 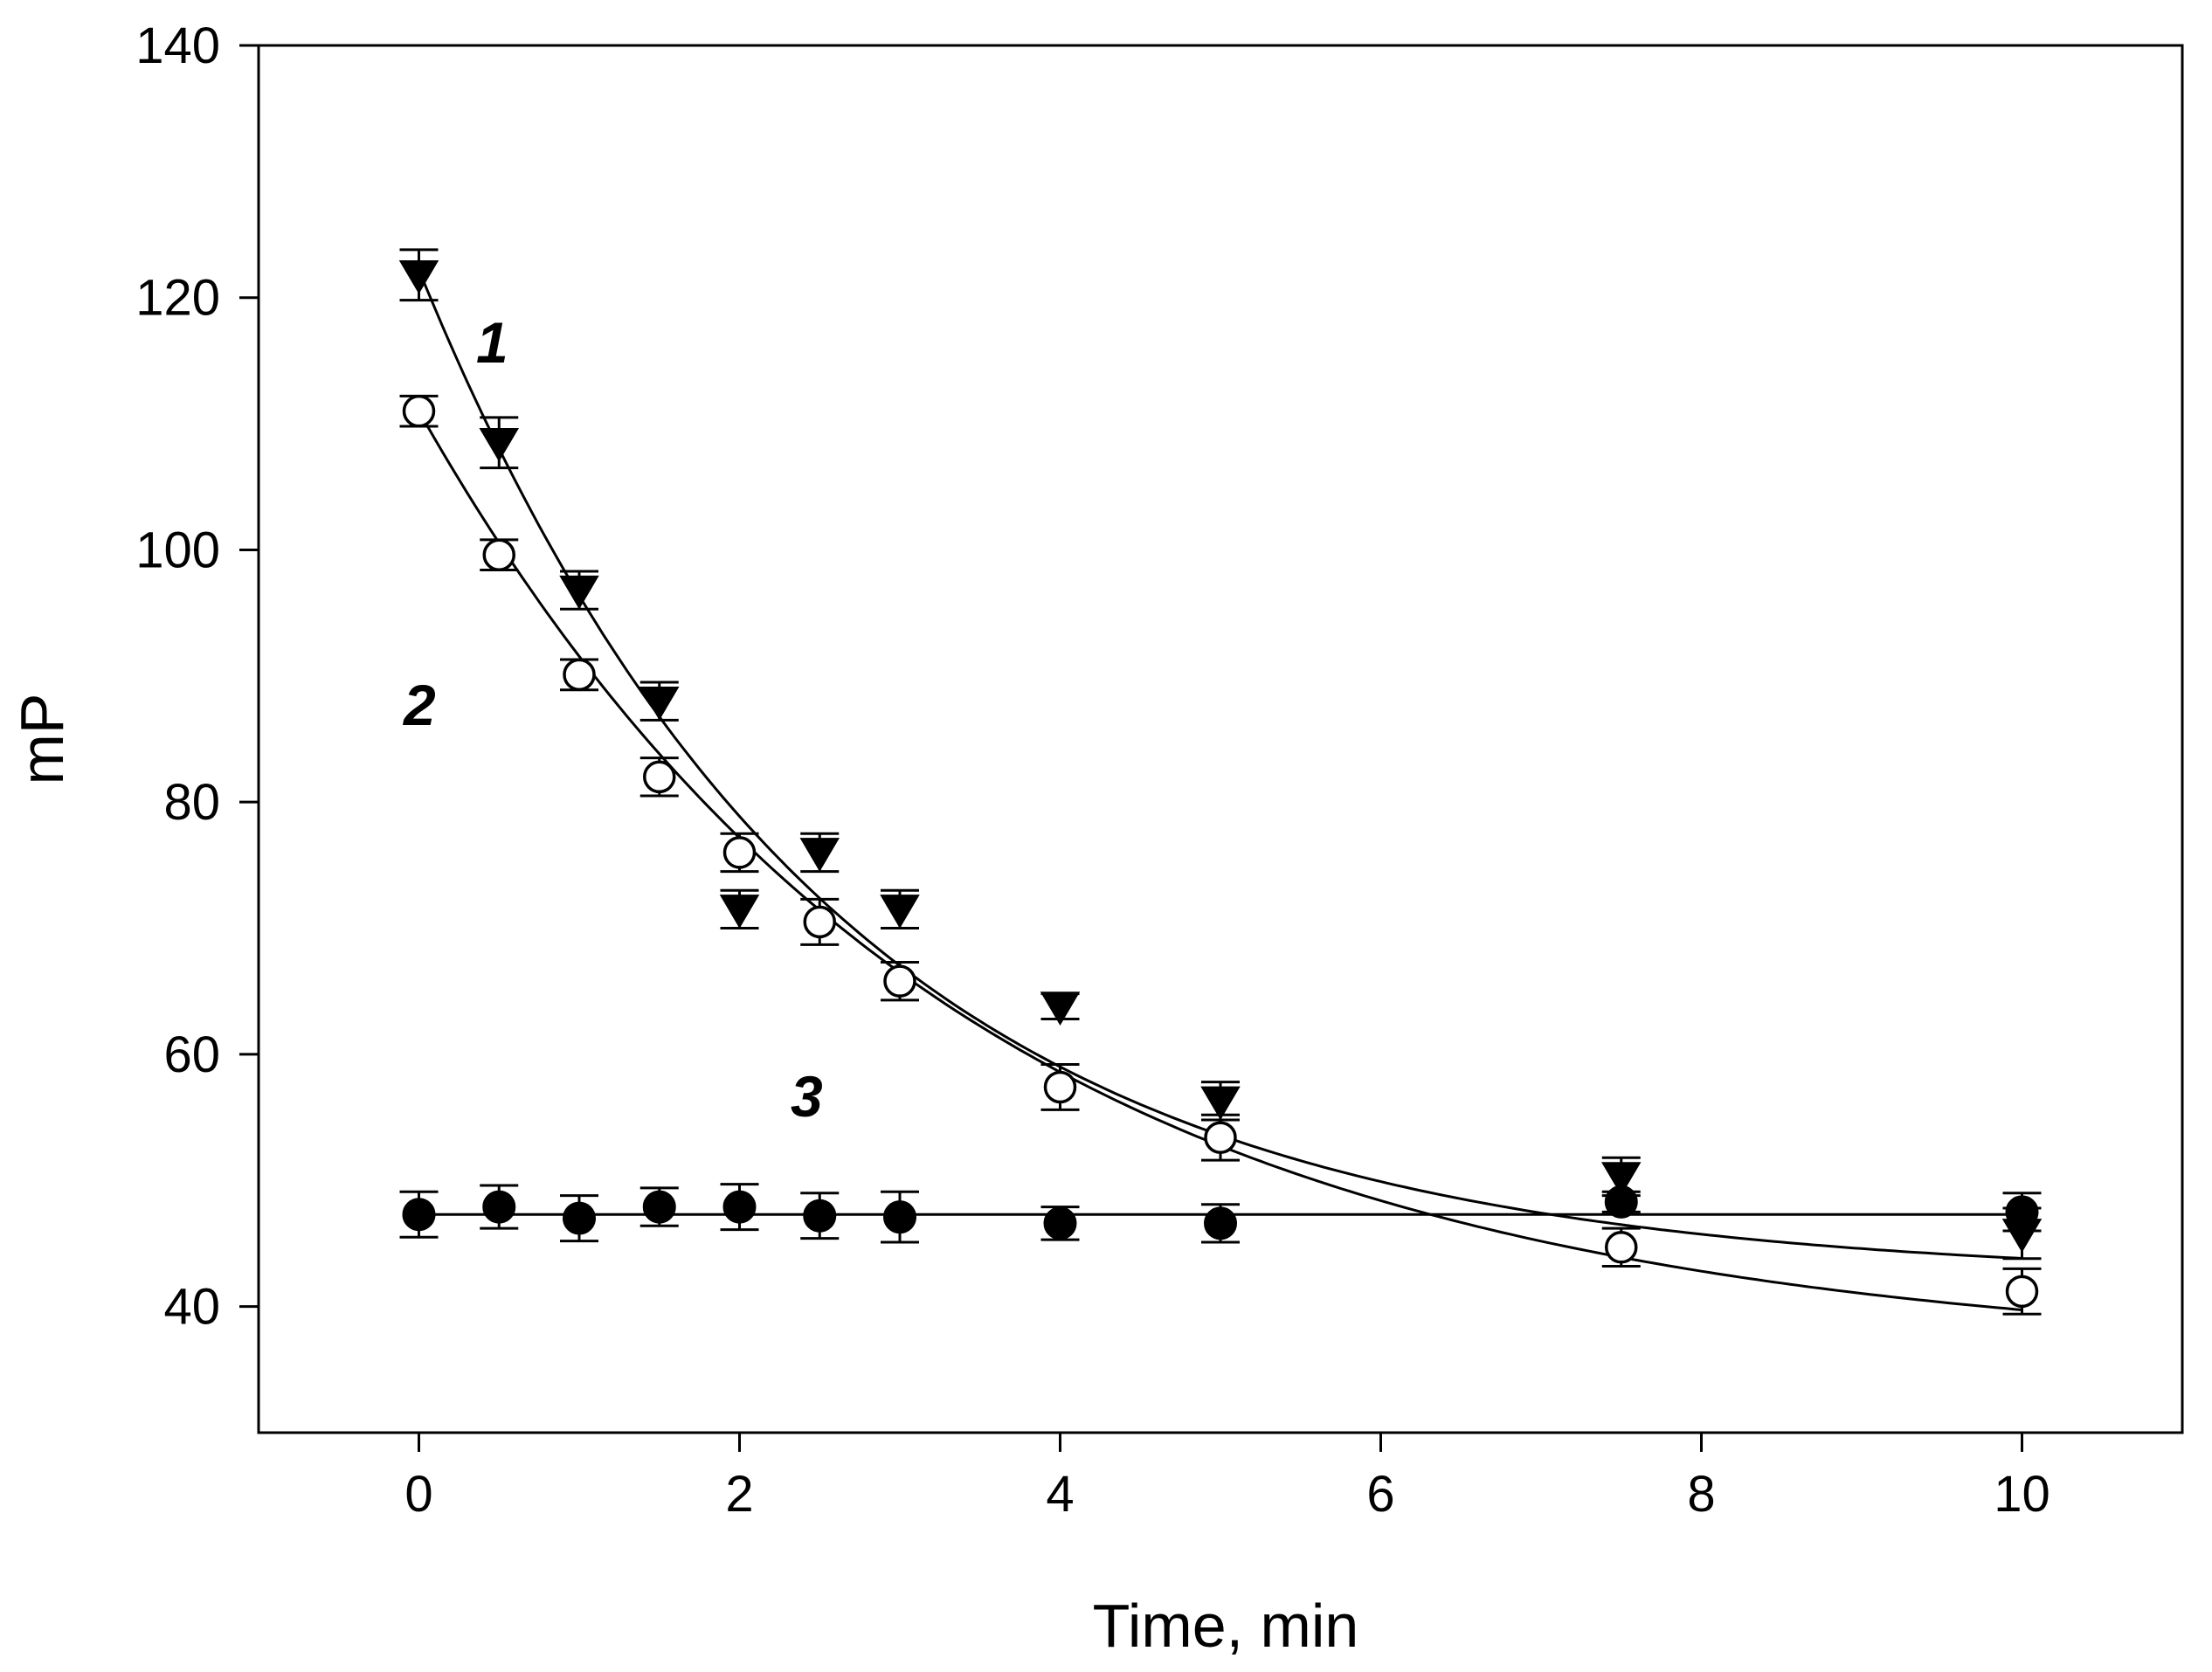 What do you see at coordinates (492, 342) in the screenshot?
I see `curve-label-1: 1` at bounding box center [492, 342].